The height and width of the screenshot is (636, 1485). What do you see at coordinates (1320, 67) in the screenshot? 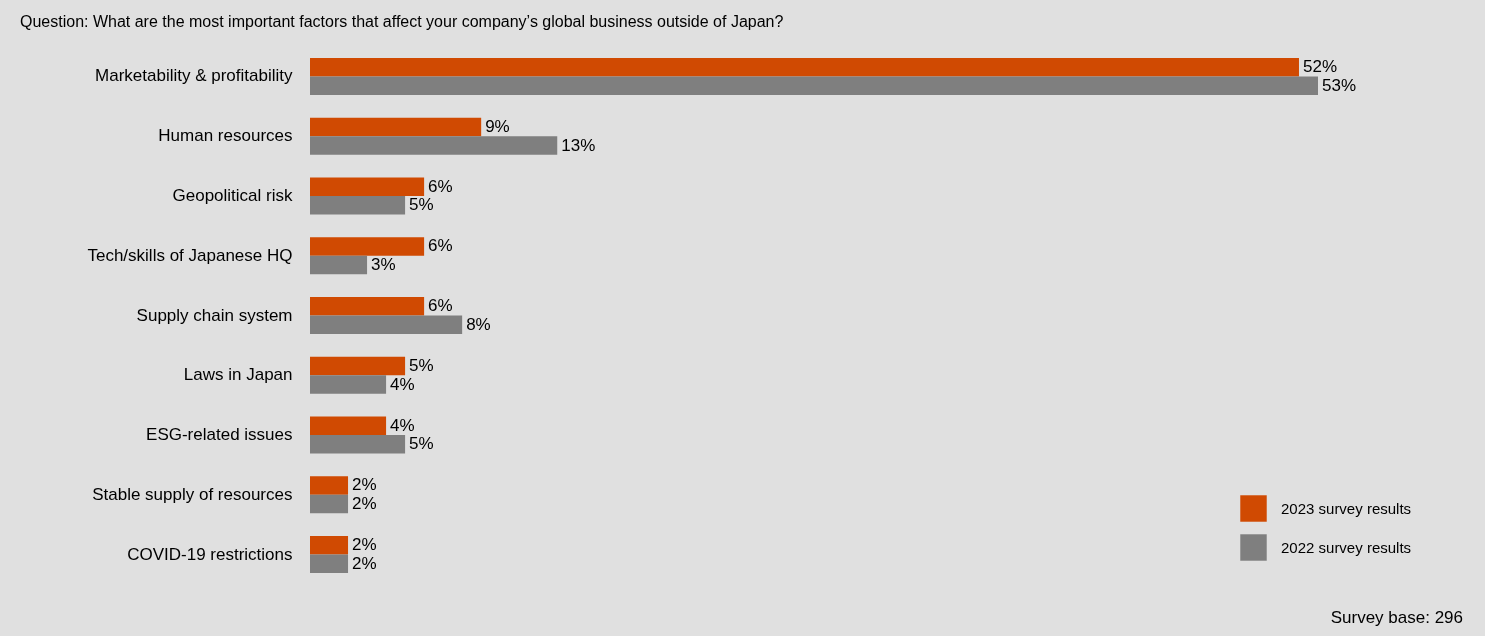
I see `data-label: 52%` at bounding box center [1320, 67].